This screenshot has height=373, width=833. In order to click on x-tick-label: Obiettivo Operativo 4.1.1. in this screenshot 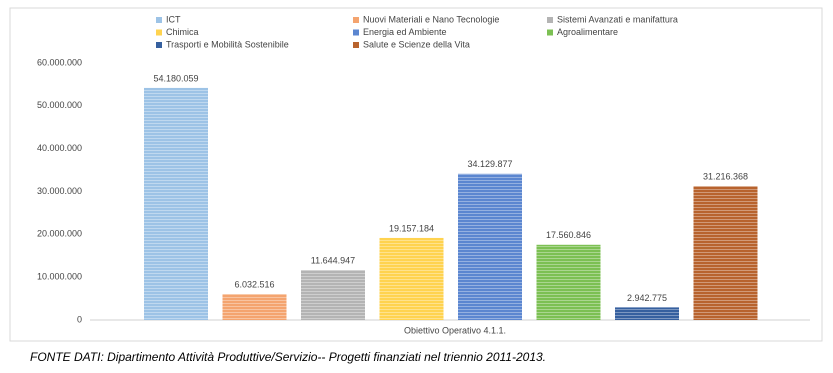, I will do `click(455, 330)`.